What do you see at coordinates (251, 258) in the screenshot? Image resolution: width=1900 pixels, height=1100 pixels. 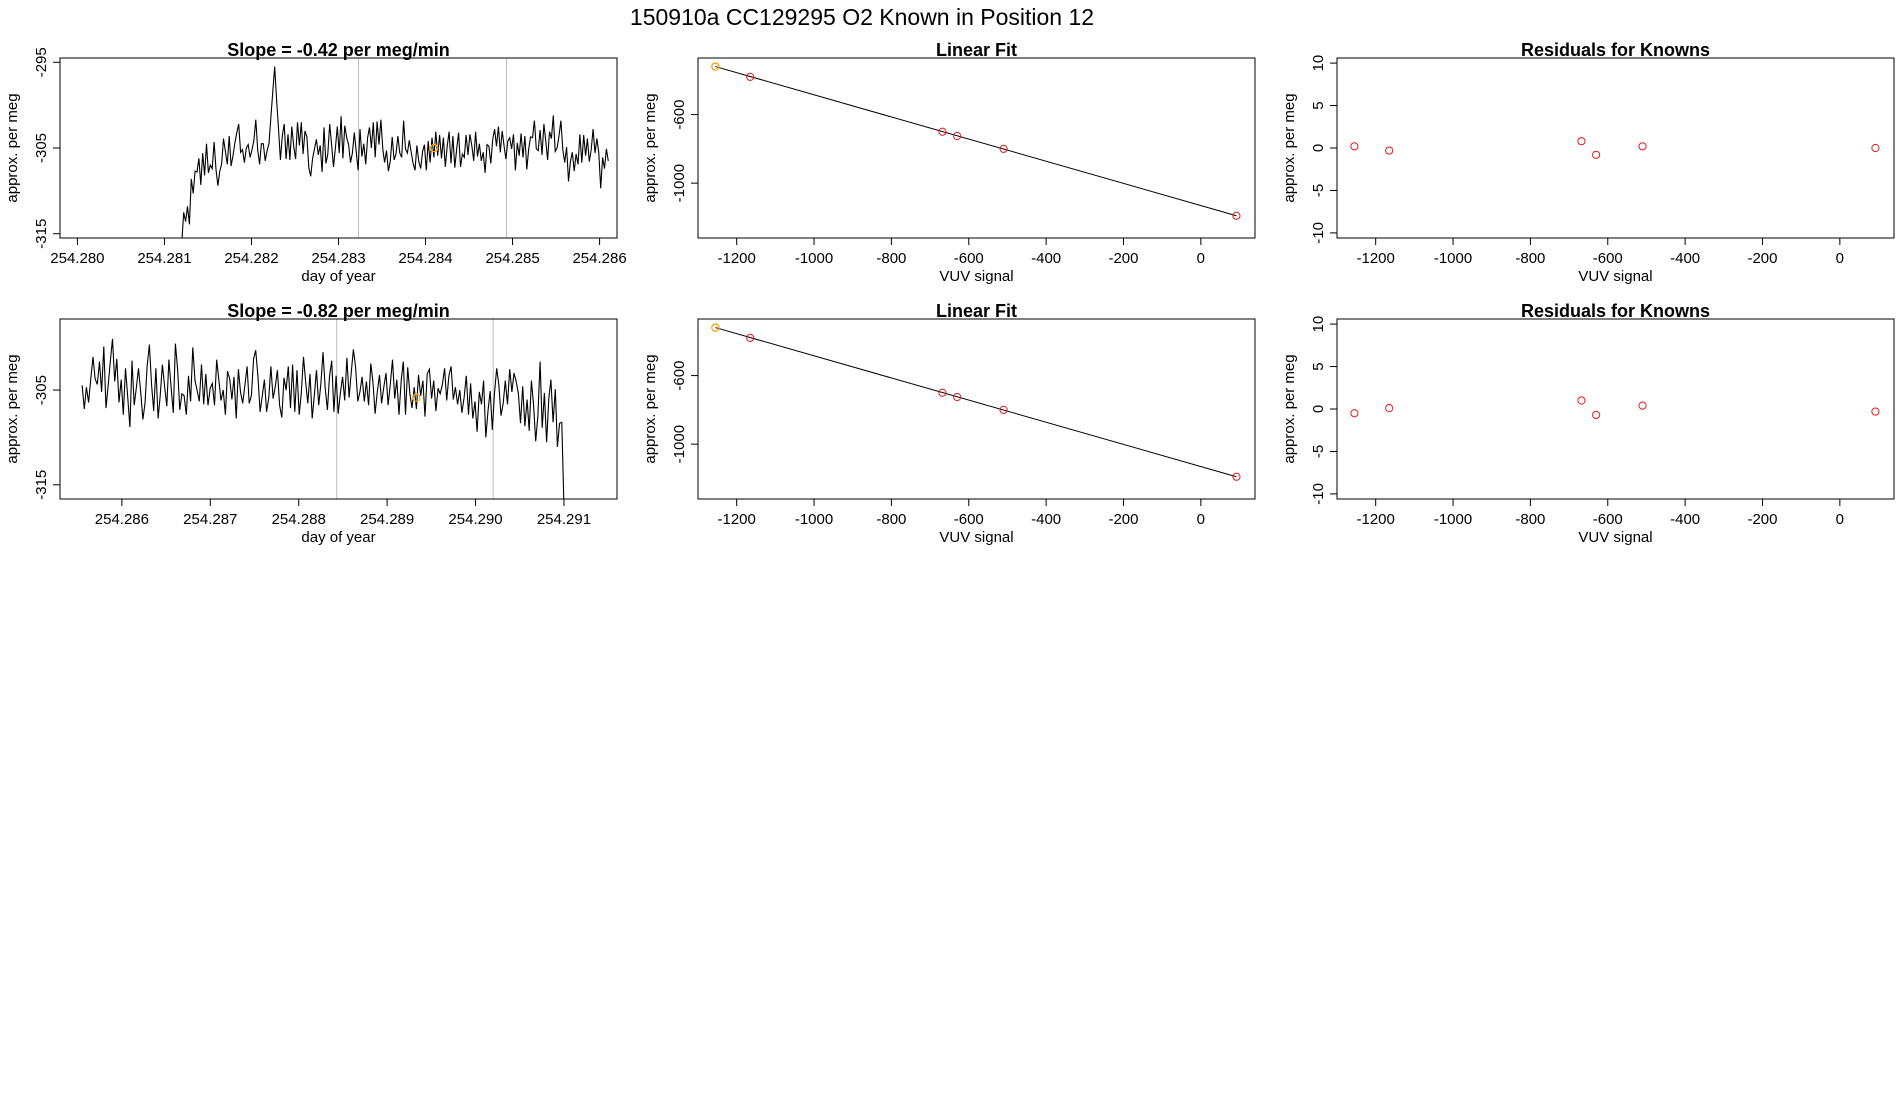 I see `x-tick-label: 254.282` at bounding box center [251, 258].